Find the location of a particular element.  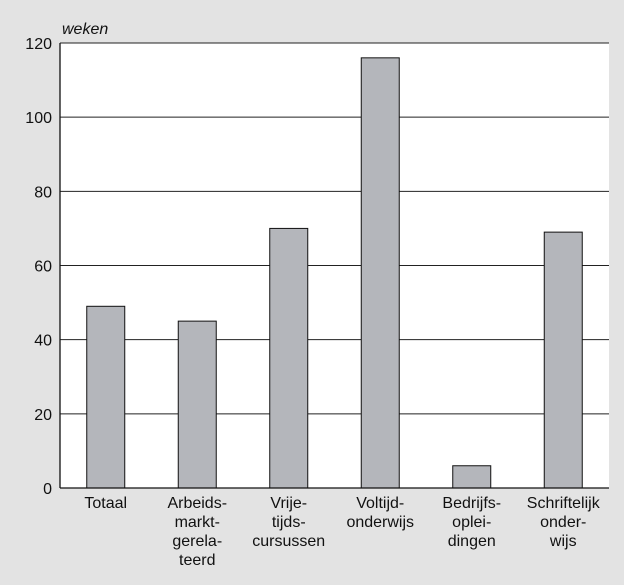

x-tick-label: Vrije-tijds-cursussen is located at coordinates (288, 522).